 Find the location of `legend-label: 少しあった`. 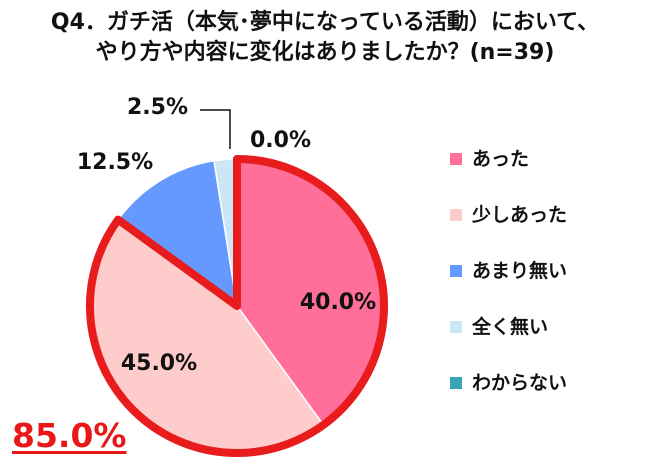

legend-label: 少しあった is located at coordinates (520, 215).